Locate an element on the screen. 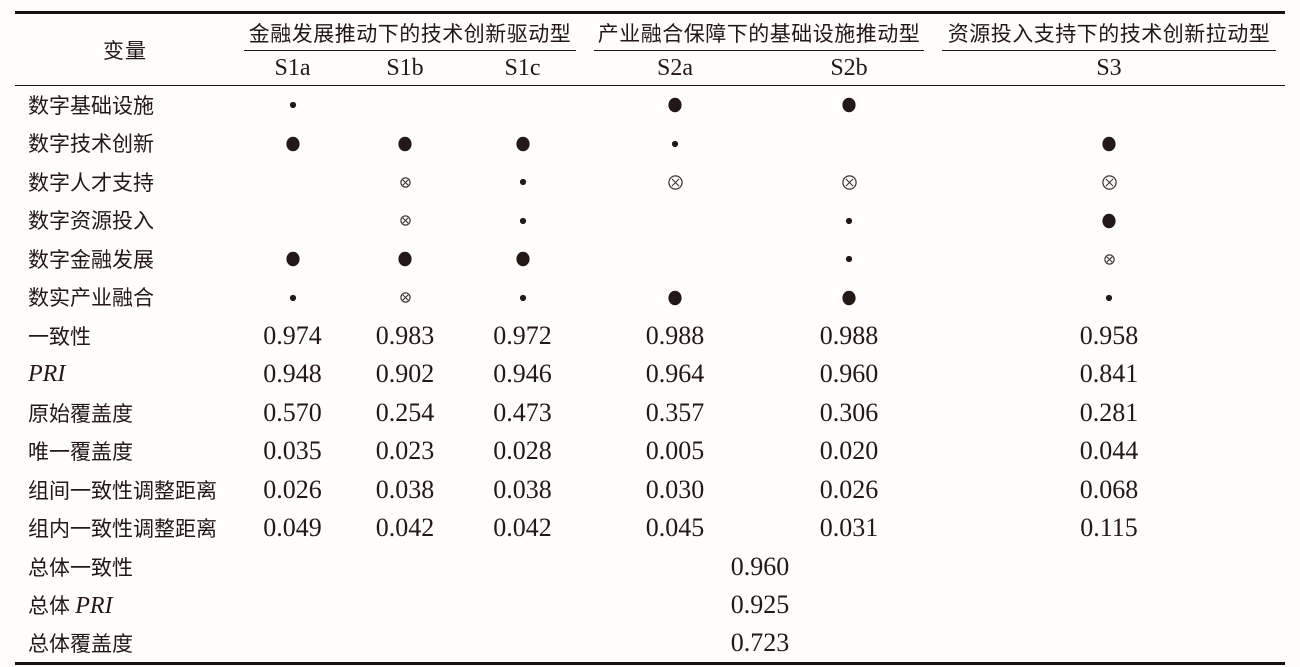  metric-value: 0.357 is located at coordinates (675, 412).